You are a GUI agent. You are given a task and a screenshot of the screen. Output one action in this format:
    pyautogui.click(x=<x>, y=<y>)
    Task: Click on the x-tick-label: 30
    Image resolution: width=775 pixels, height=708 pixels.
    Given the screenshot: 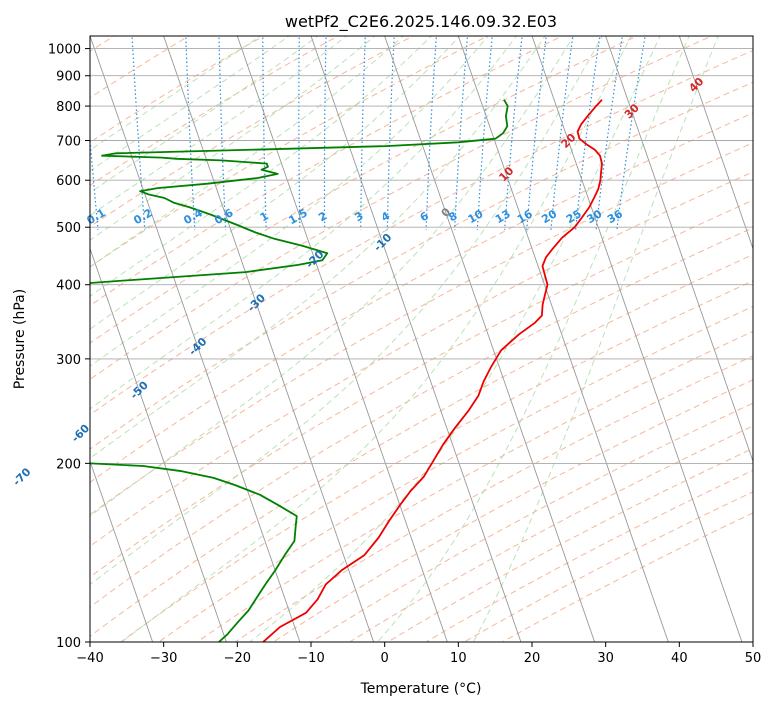 What is the action you would take?
    pyautogui.click(x=605, y=658)
    